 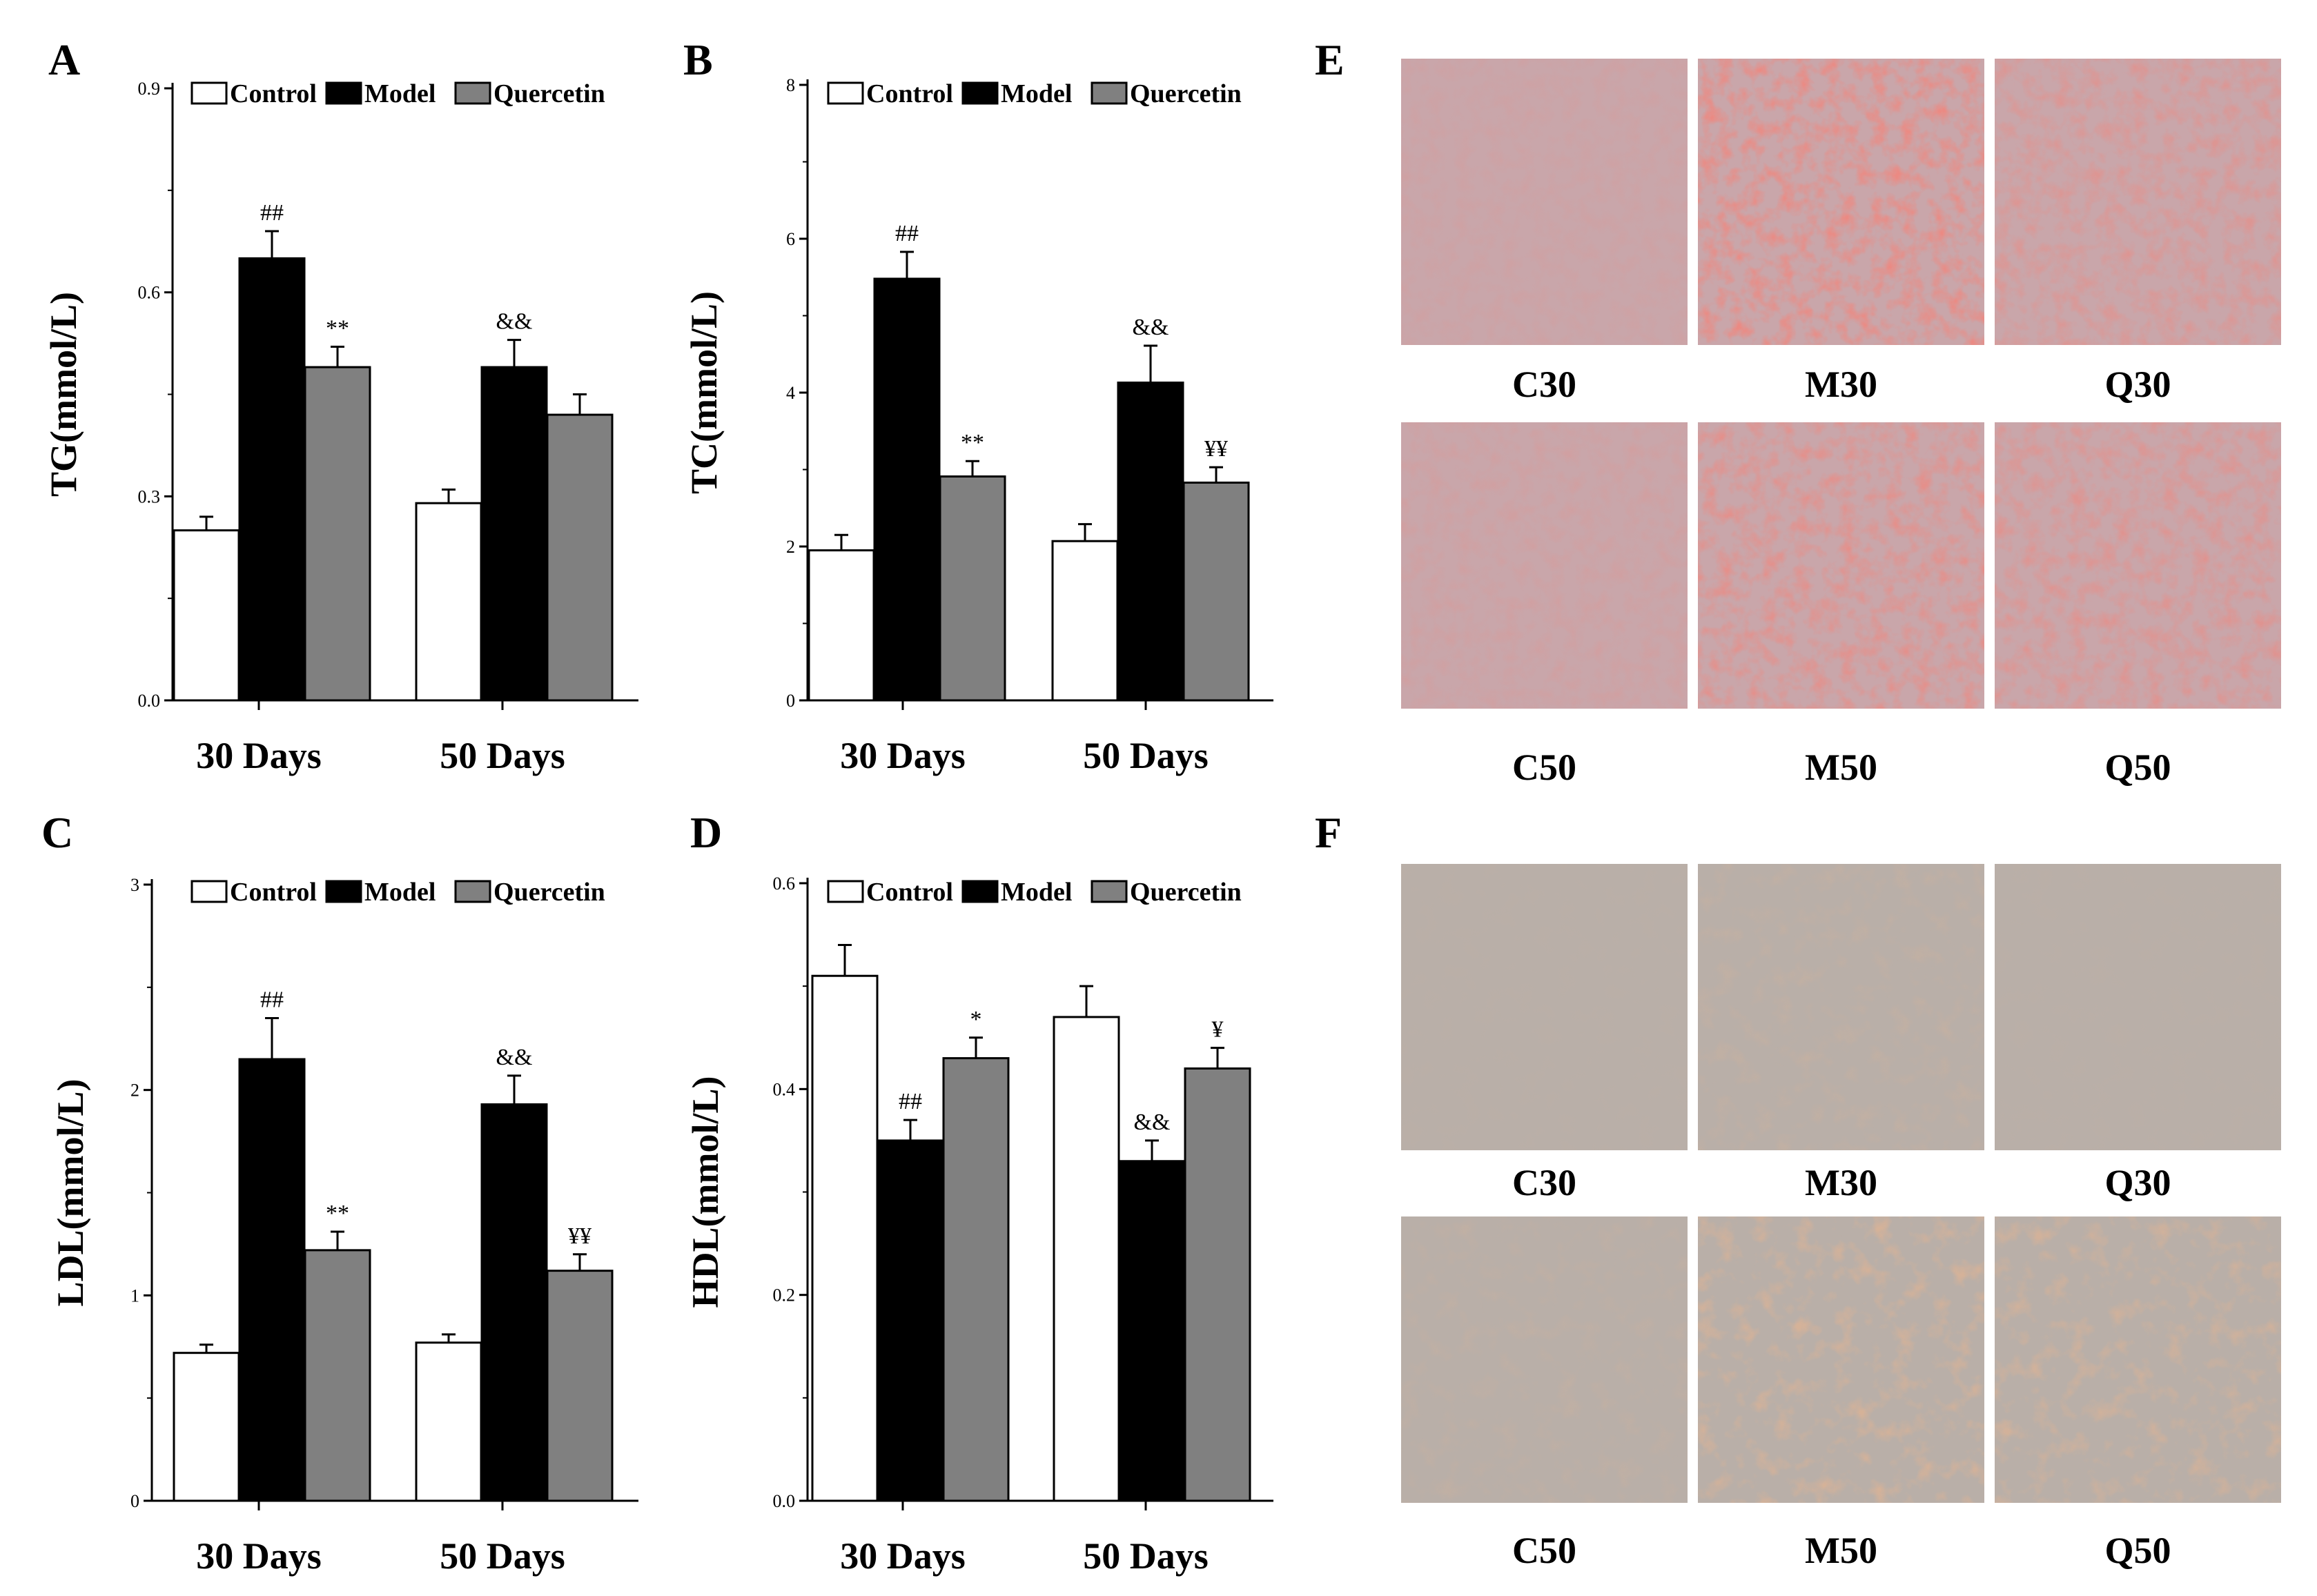 What do you see at coordinates (70, 1193) in the screenshot?
I see `y-axis-label: LDL(mmol/L)` at bounding box center [70, 1193].